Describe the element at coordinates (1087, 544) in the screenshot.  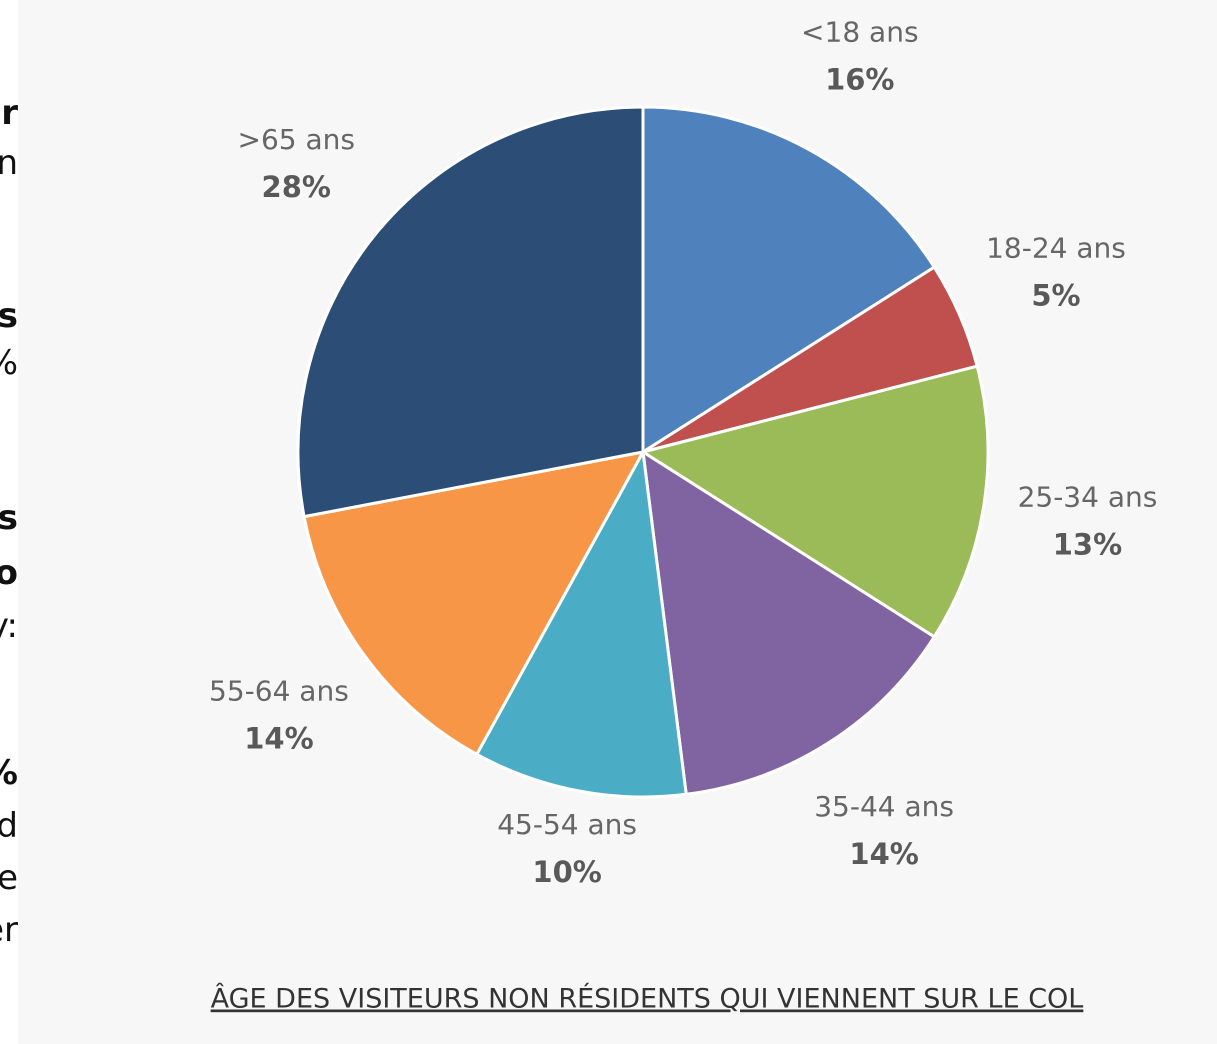
I see `slice-value: 13%` at that location.